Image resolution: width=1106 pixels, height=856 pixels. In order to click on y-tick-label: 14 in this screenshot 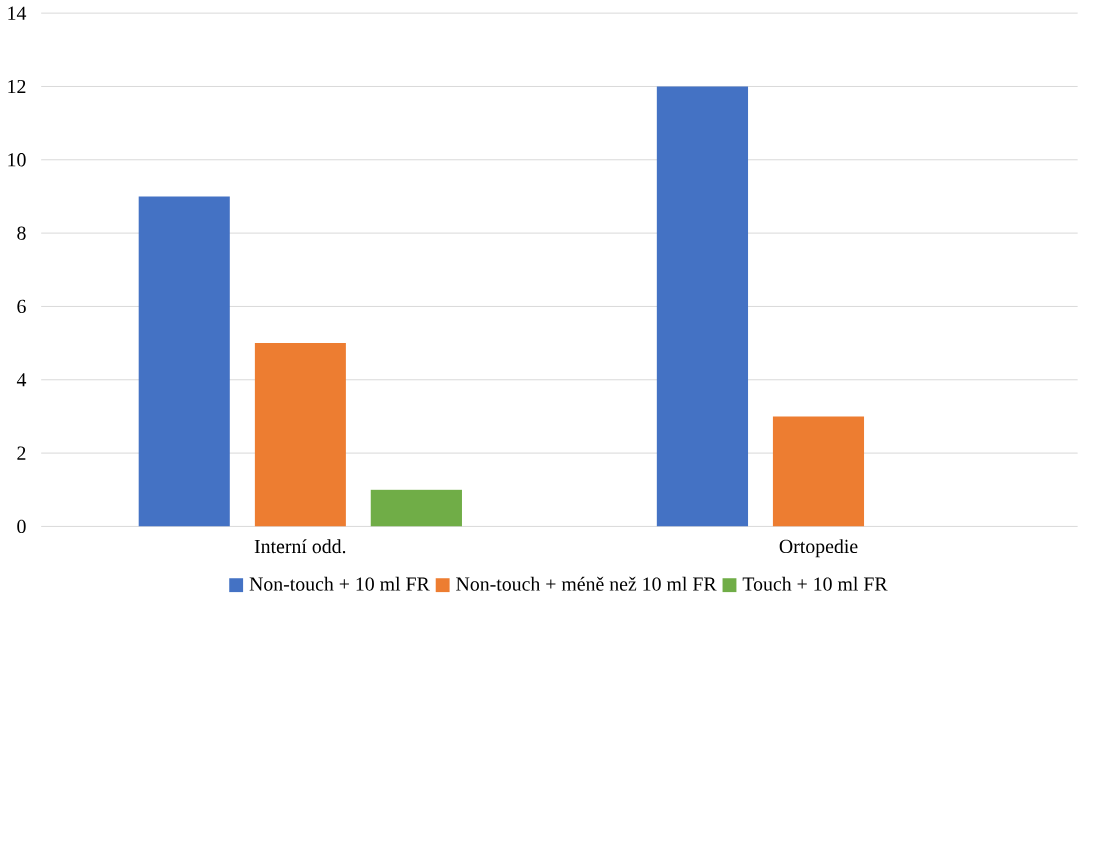, I will do `click(17, 13)`.